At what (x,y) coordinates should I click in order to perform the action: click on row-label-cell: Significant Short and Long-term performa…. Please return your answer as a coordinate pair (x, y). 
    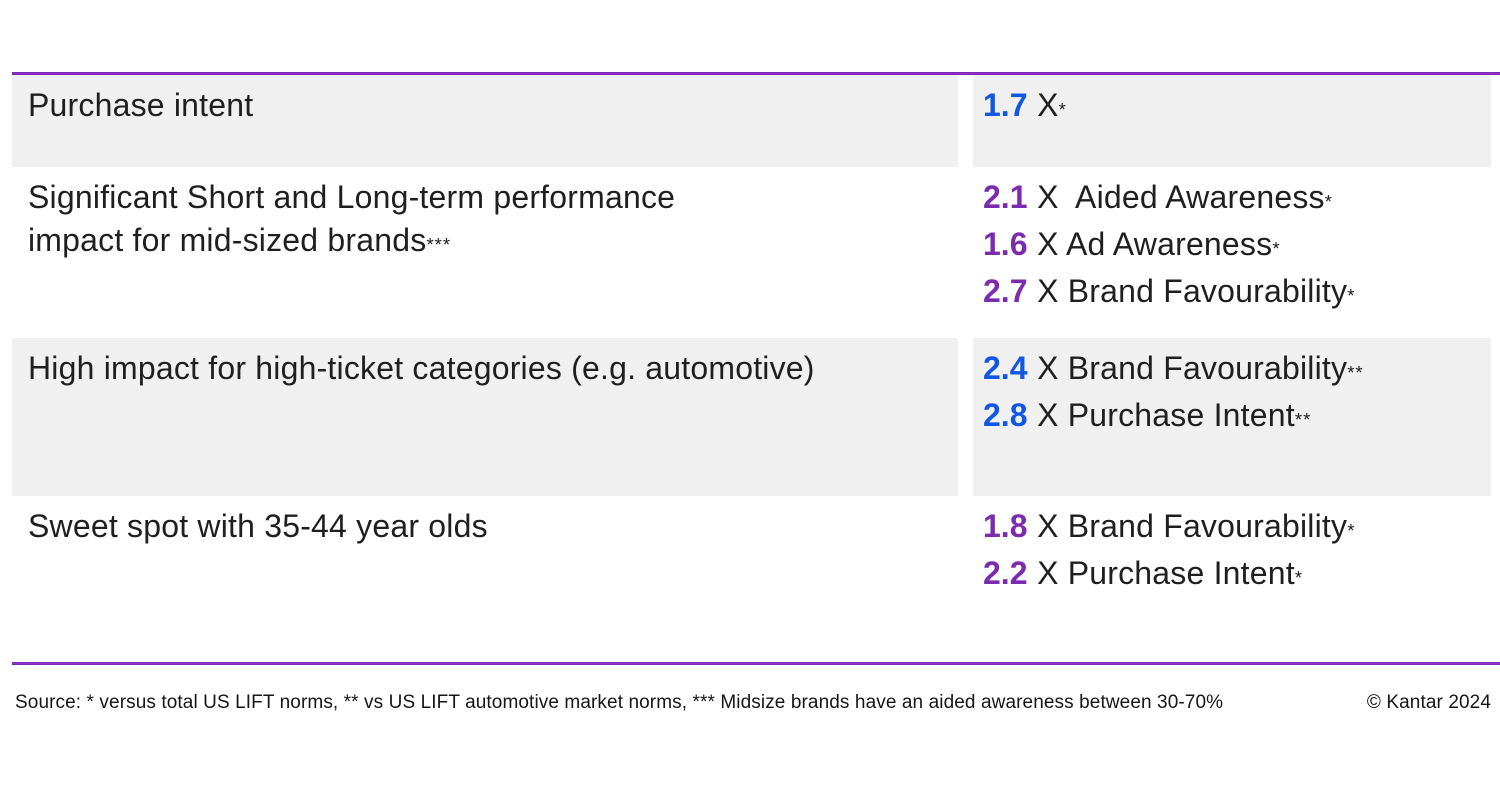
    Looking at the image, I should click on (485, 252).